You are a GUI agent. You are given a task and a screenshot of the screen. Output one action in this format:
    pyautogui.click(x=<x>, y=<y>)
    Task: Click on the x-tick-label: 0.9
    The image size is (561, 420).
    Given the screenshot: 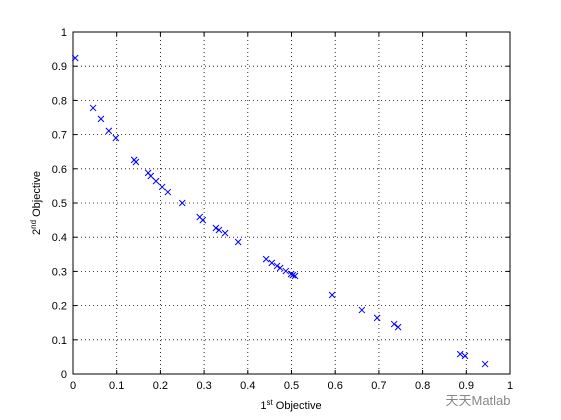 What is the action you would take?
    pyautogui.click(x=466, y=386)
    